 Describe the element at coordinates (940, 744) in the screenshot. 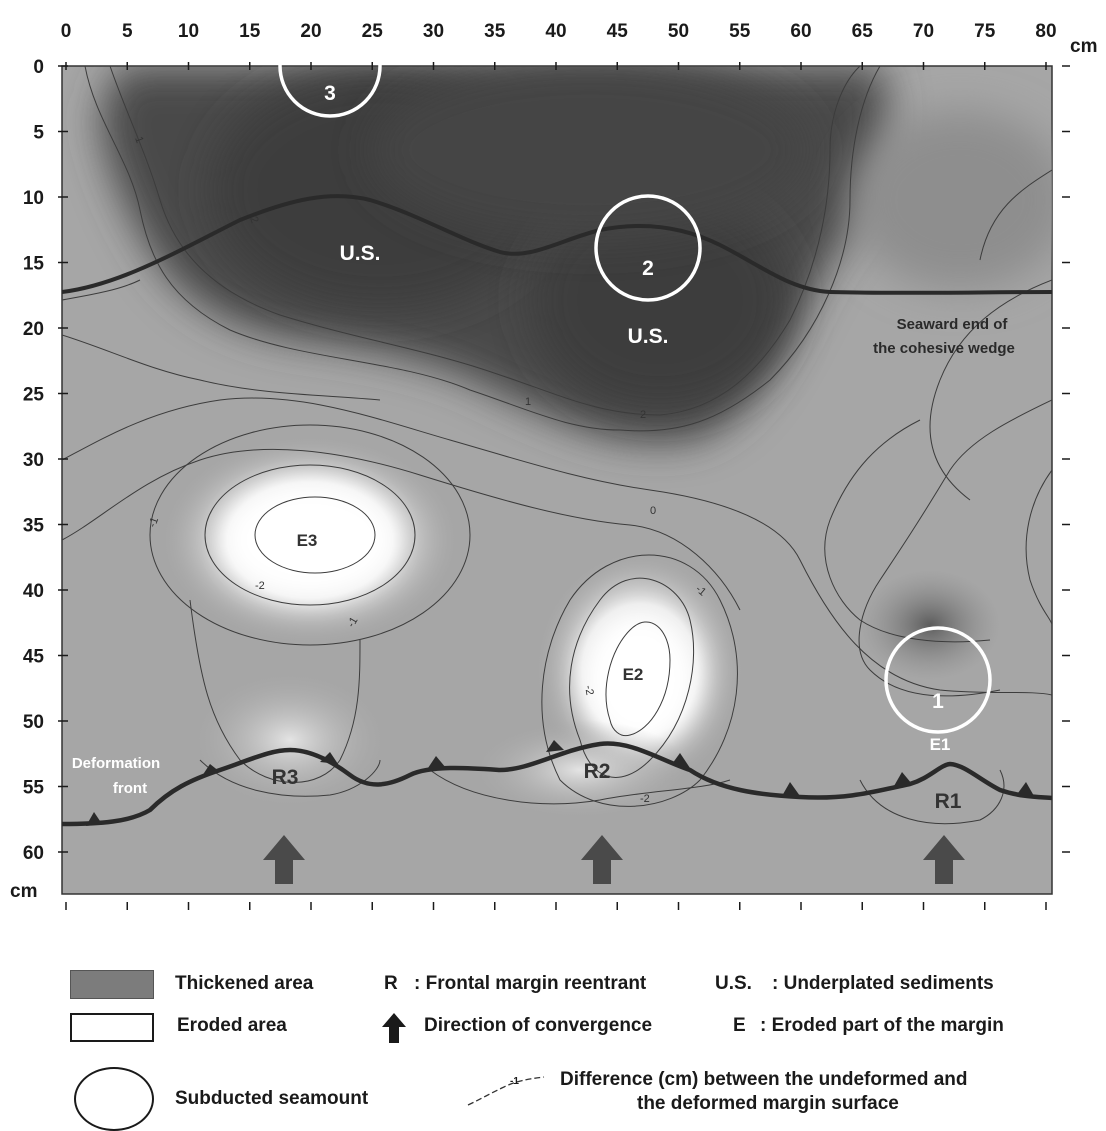

I see `eroded-label-e1: E1` at that location.